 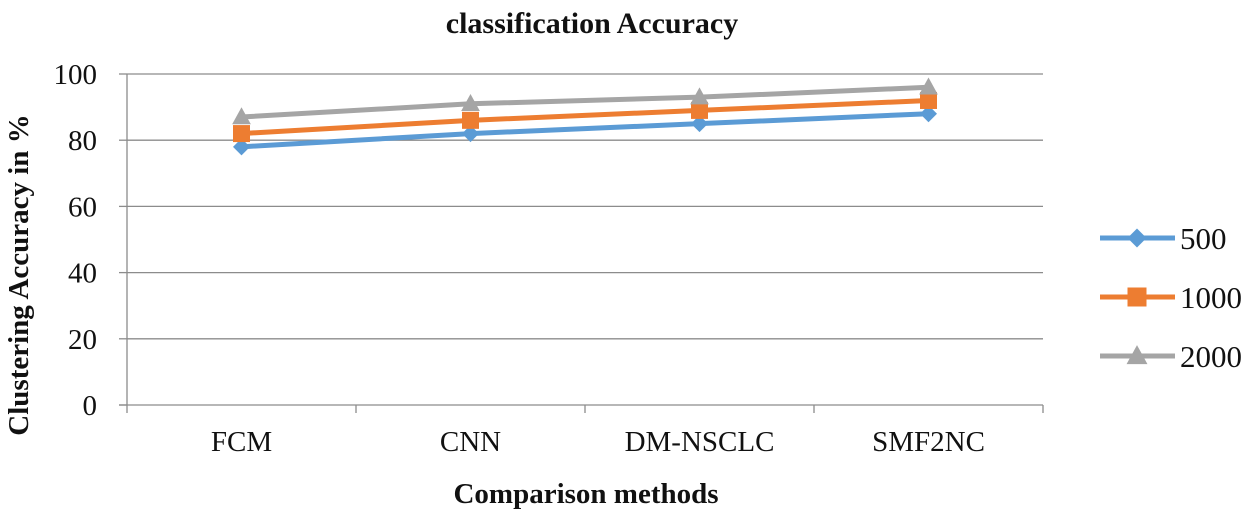 What do you see at coordinates (928, 442) in the screenshot?
I see `x-tick-label: SMF2NC` at bounding box center [928, 442].